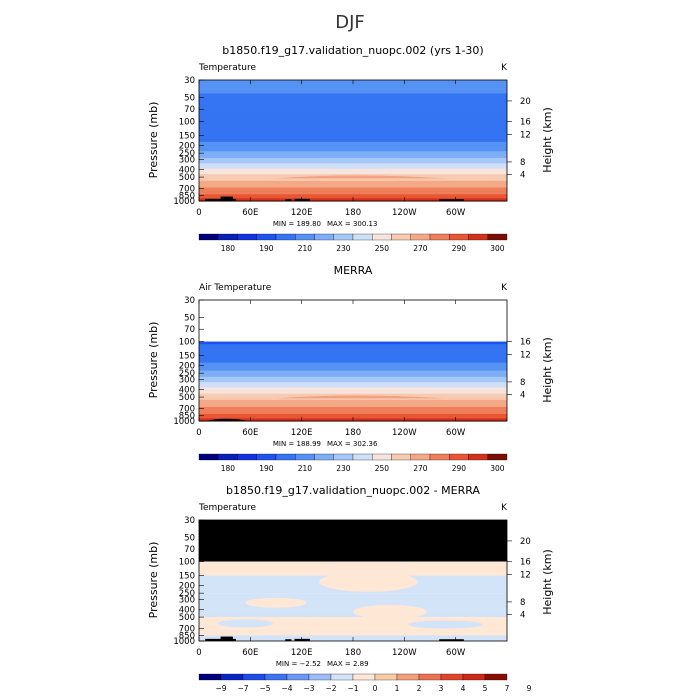 The height and width of the screenshot is (700, 700). What do you see at coordinates (375, 688) in the screenshot?
I see `colorbar-label: 0` at bounding box center [375, 688].